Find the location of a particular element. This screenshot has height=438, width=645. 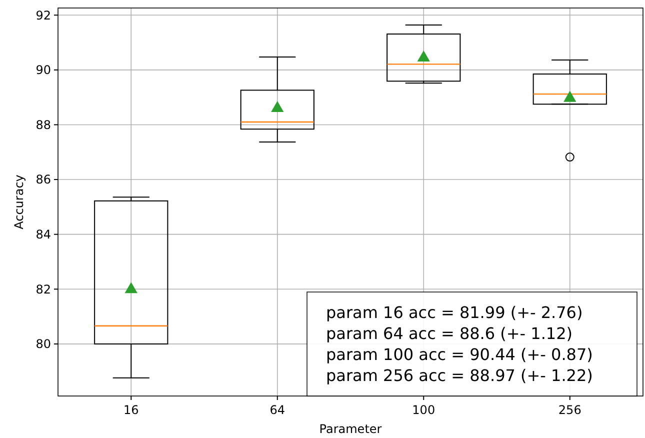

x-tick-label: 100 is located at coordinates (424, 410).